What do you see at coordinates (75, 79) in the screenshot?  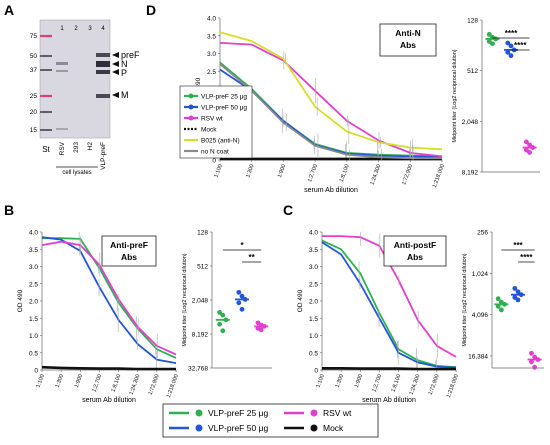 I see `blot-membrane` at bounding box center [75, 79].